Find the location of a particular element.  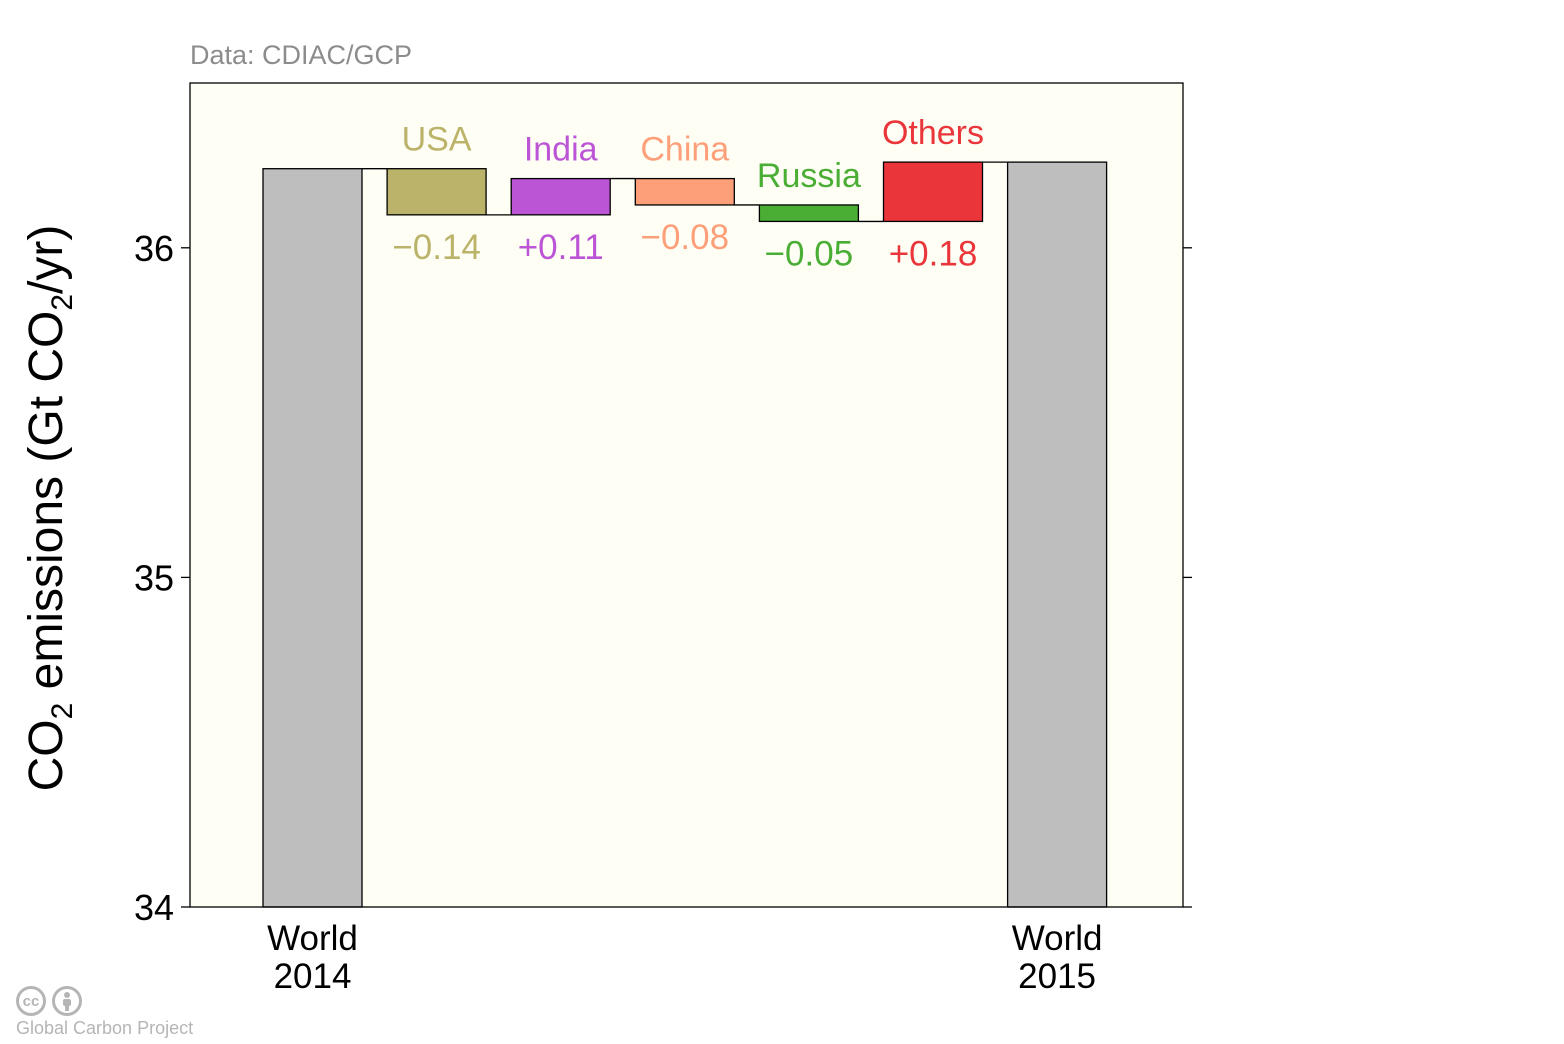

change-bar-usa is located at coordinates (436, 192).